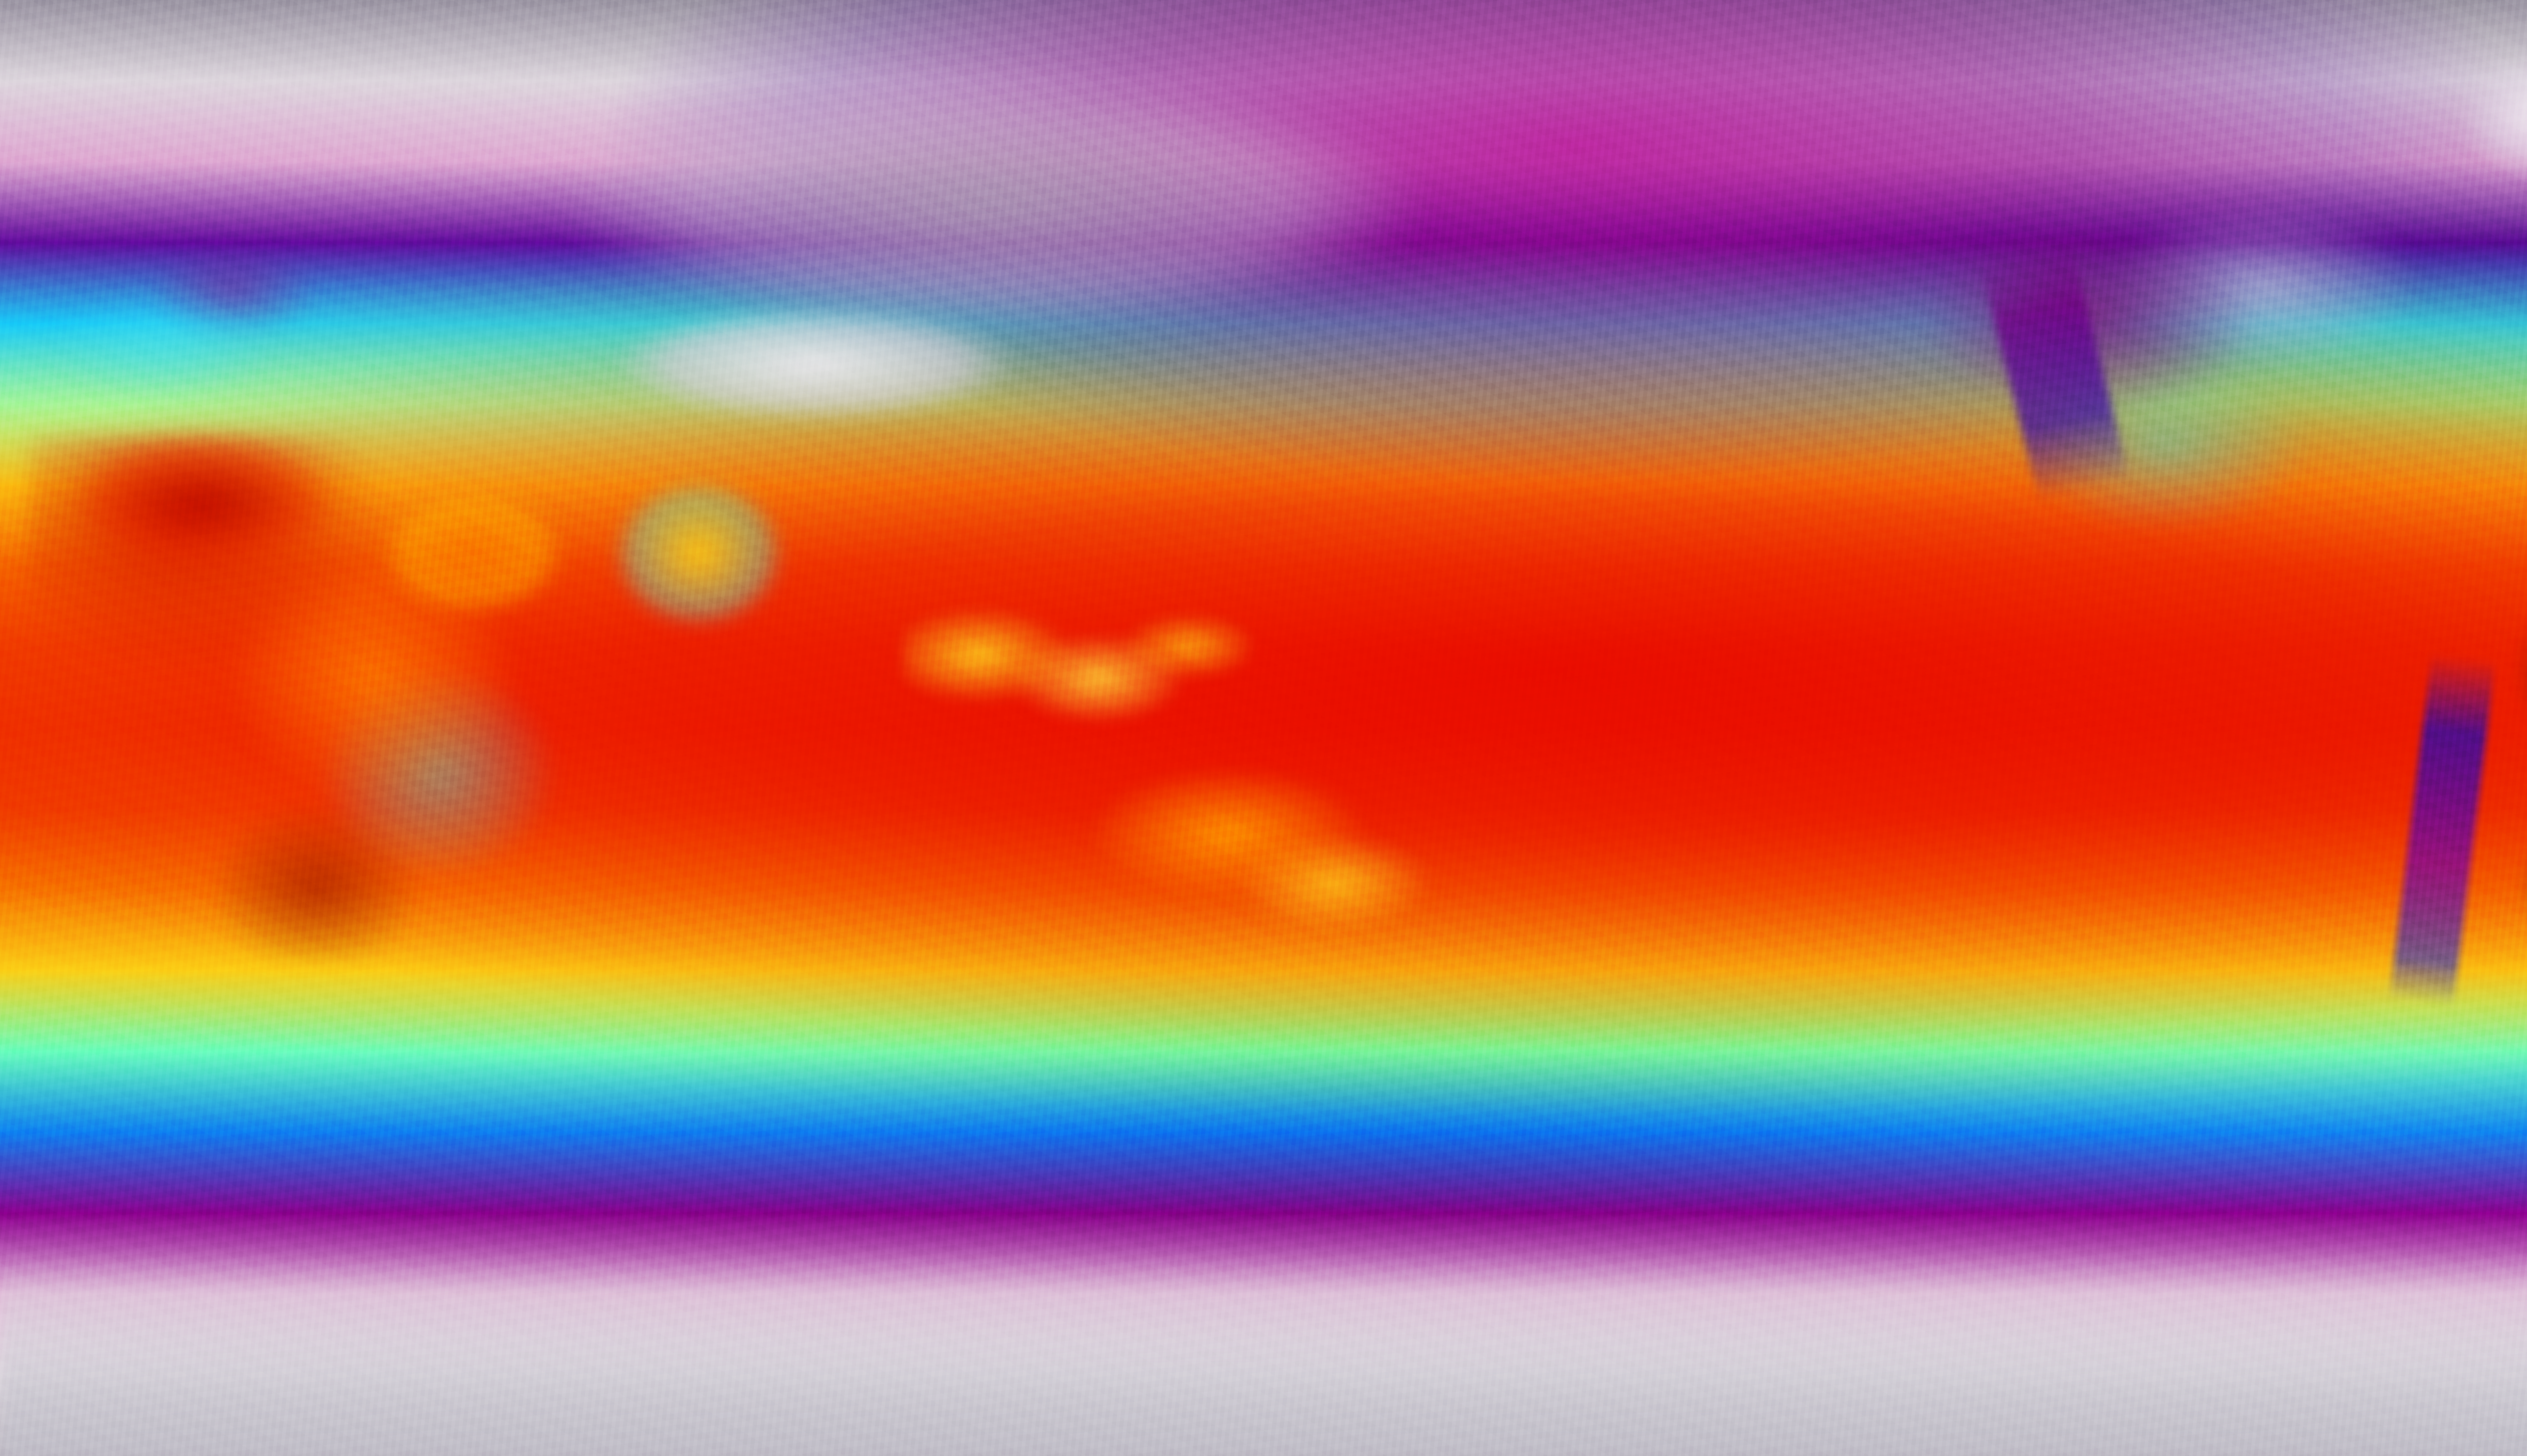 This screenshot has height=1456, width=2527. Describe the element at coordinates (2486, 116) in the screenshot. I see `region-greenland` at that location.